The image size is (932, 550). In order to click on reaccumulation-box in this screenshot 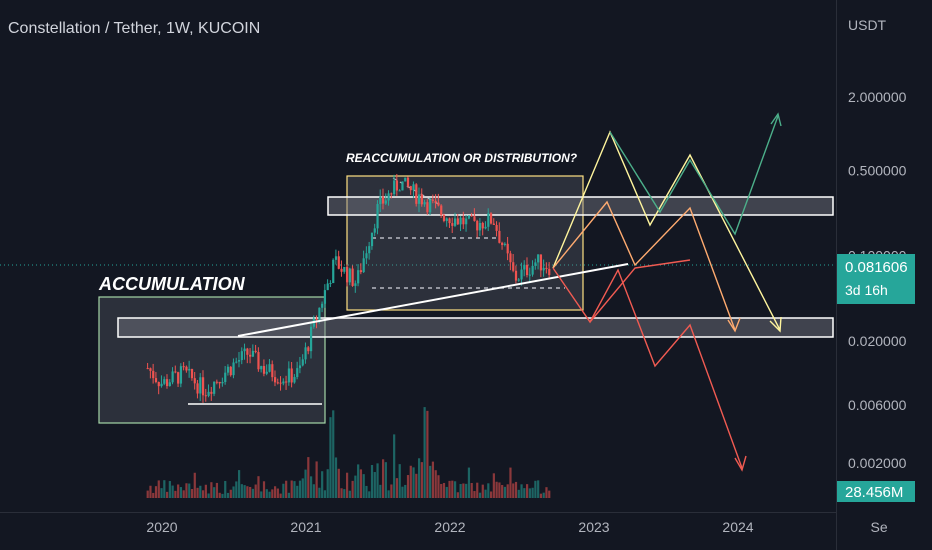, I will do `click(465, 243)`.